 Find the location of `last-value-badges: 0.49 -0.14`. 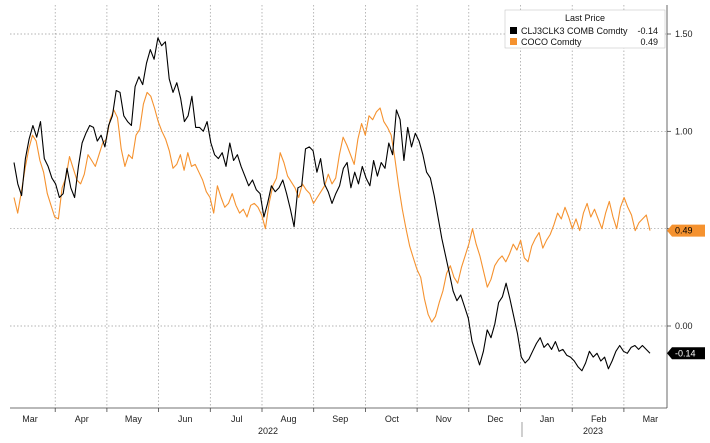

last-value-badges: 0.49 -0.14 is located at coordinates (686, 292).